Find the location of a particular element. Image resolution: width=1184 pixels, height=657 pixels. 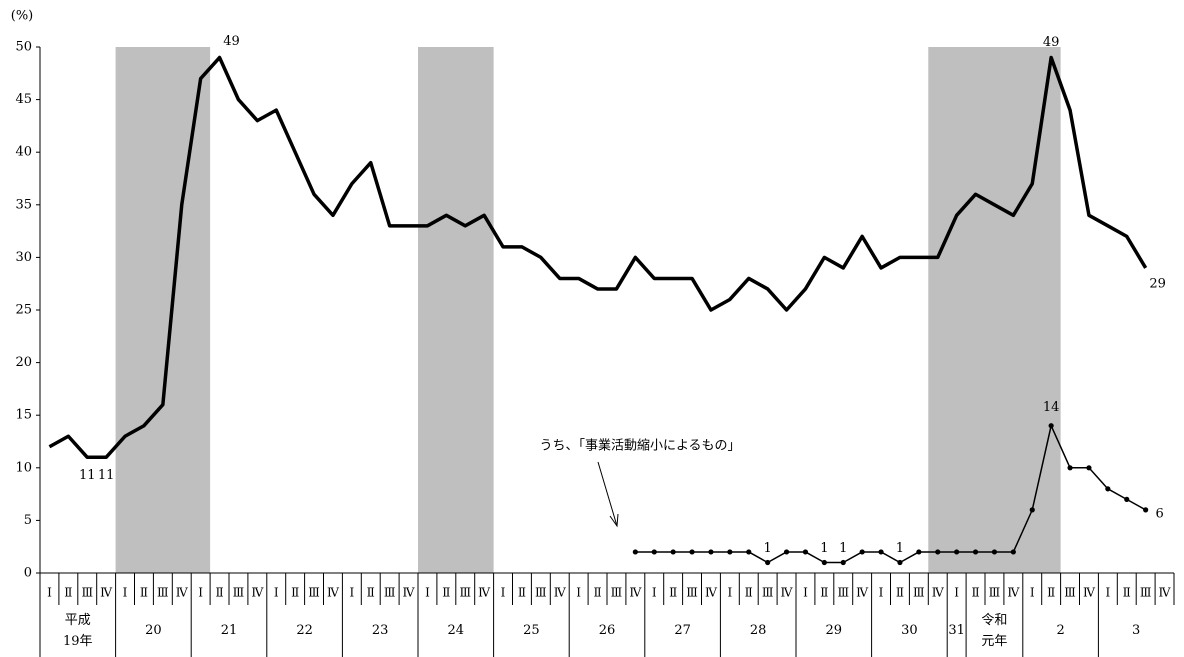

data-label: 14 is located at coordinates (1051, 407).